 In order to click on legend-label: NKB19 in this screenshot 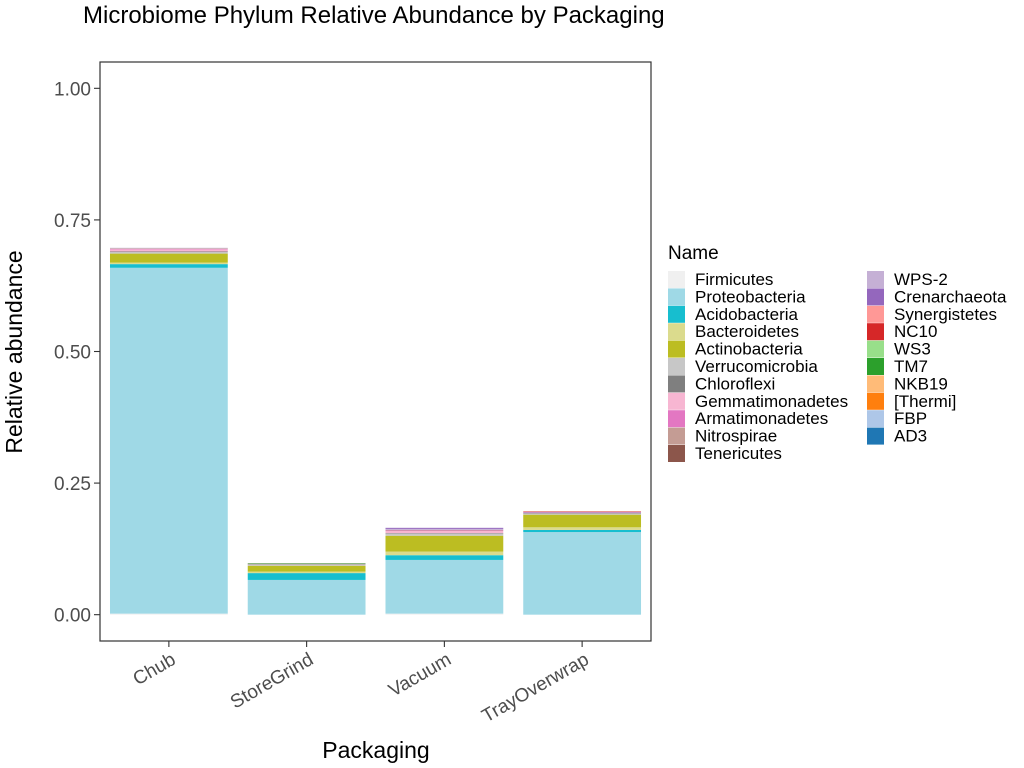, I will do `click(921, 383)`.